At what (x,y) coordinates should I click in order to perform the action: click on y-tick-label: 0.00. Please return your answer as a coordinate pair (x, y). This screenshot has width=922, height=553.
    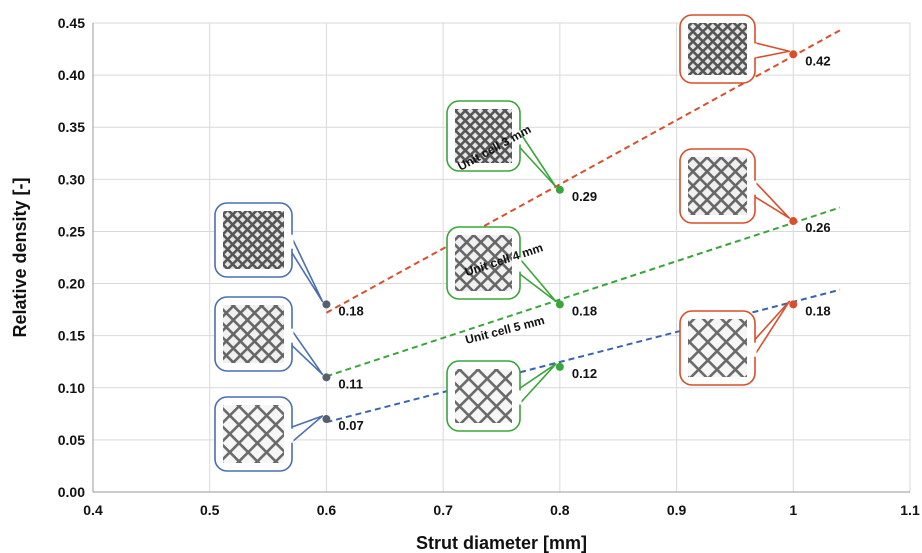
    Looking at the image, I should click on (71, 492).